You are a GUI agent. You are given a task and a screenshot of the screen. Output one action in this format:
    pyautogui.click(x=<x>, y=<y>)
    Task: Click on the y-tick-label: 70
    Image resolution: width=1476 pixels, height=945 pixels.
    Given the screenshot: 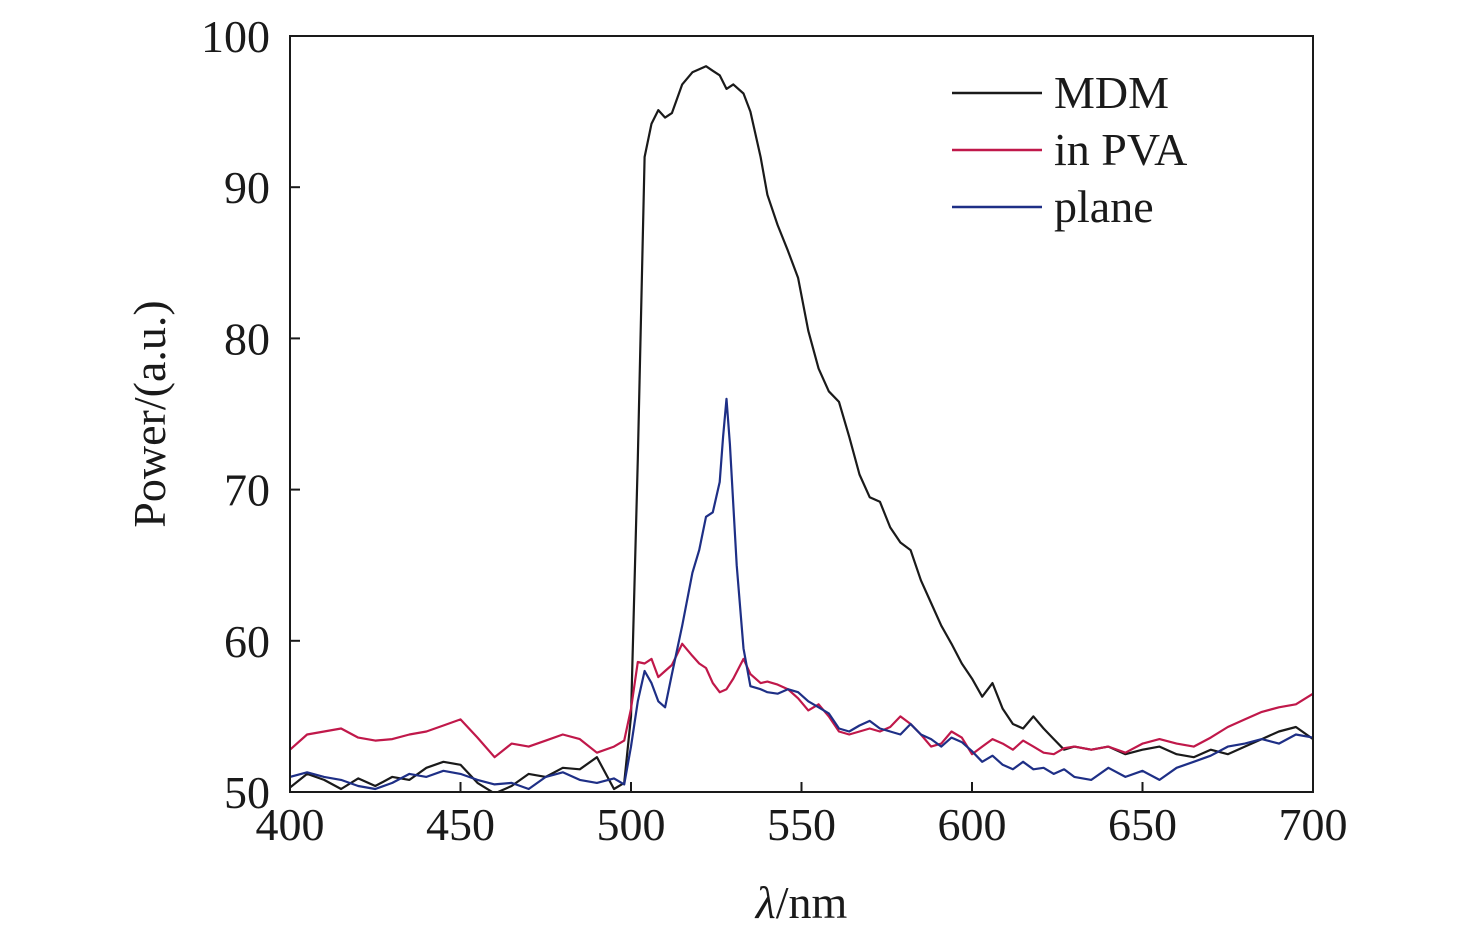 What is the action you would take?
    pyautogui.click(x=247, y=490)
    